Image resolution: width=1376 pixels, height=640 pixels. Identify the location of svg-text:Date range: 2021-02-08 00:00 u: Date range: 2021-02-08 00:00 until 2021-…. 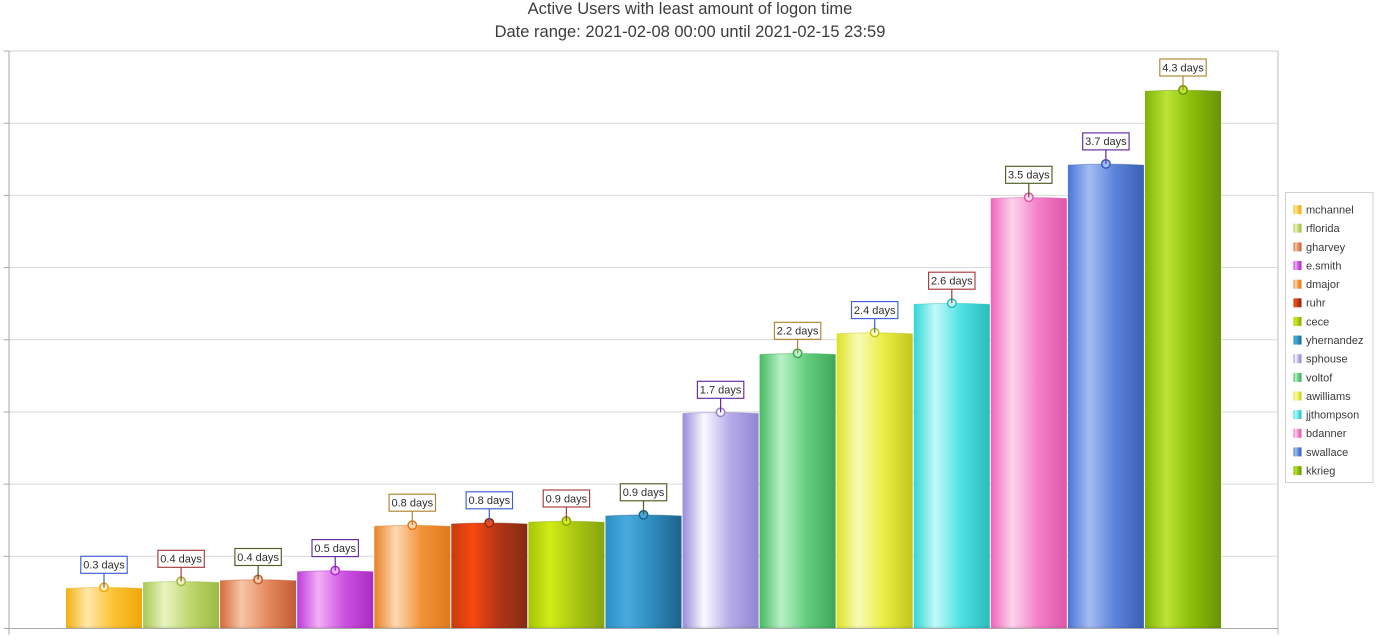
(690, 32).